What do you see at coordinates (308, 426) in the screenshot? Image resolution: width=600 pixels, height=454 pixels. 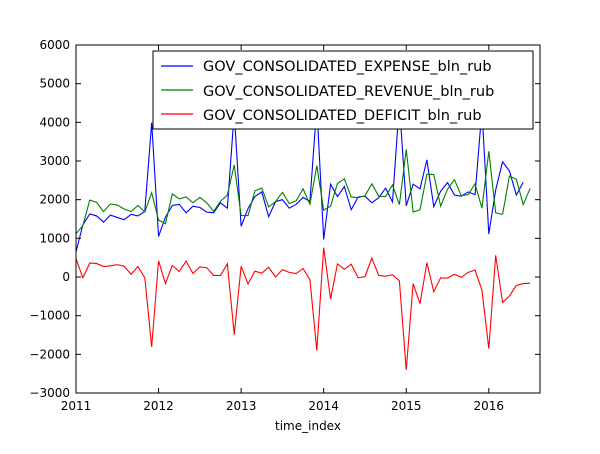 I see `x-axis-label: time_index` at bounding box center [308, 426].